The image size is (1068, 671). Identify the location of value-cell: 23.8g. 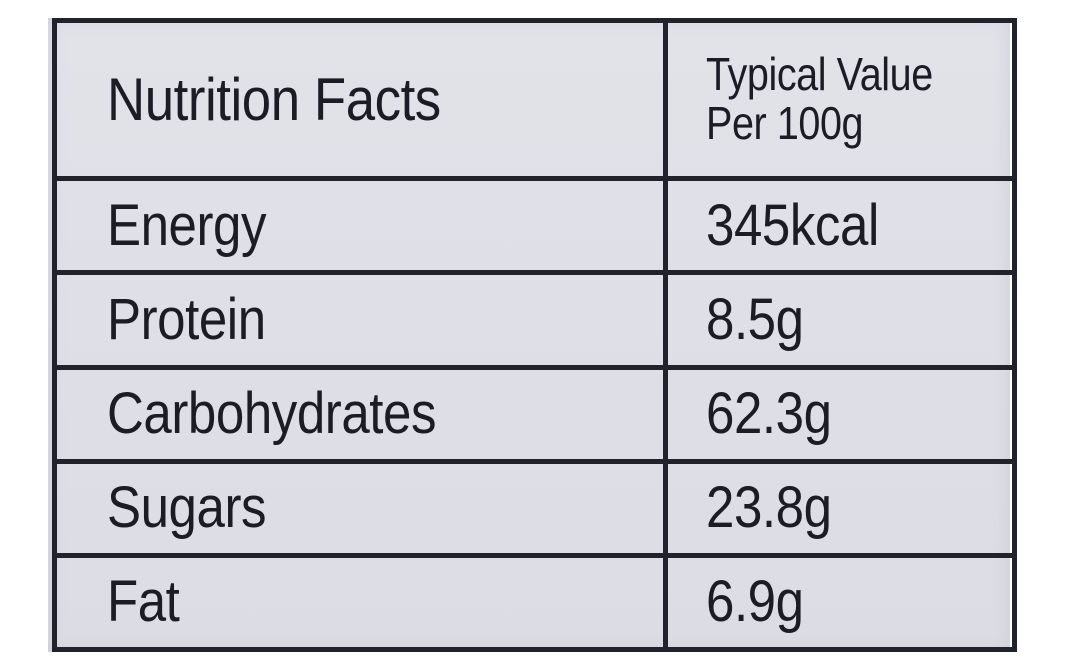
(840, 508).